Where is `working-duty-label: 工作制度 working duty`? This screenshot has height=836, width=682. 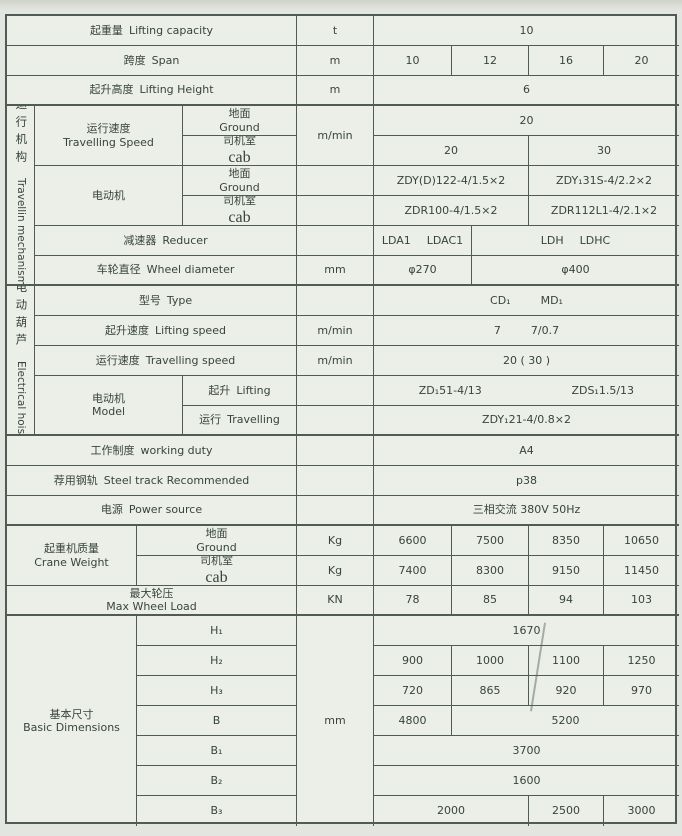
working-duty-label: 工作制度 working duty is located at coordinates (152, 451).